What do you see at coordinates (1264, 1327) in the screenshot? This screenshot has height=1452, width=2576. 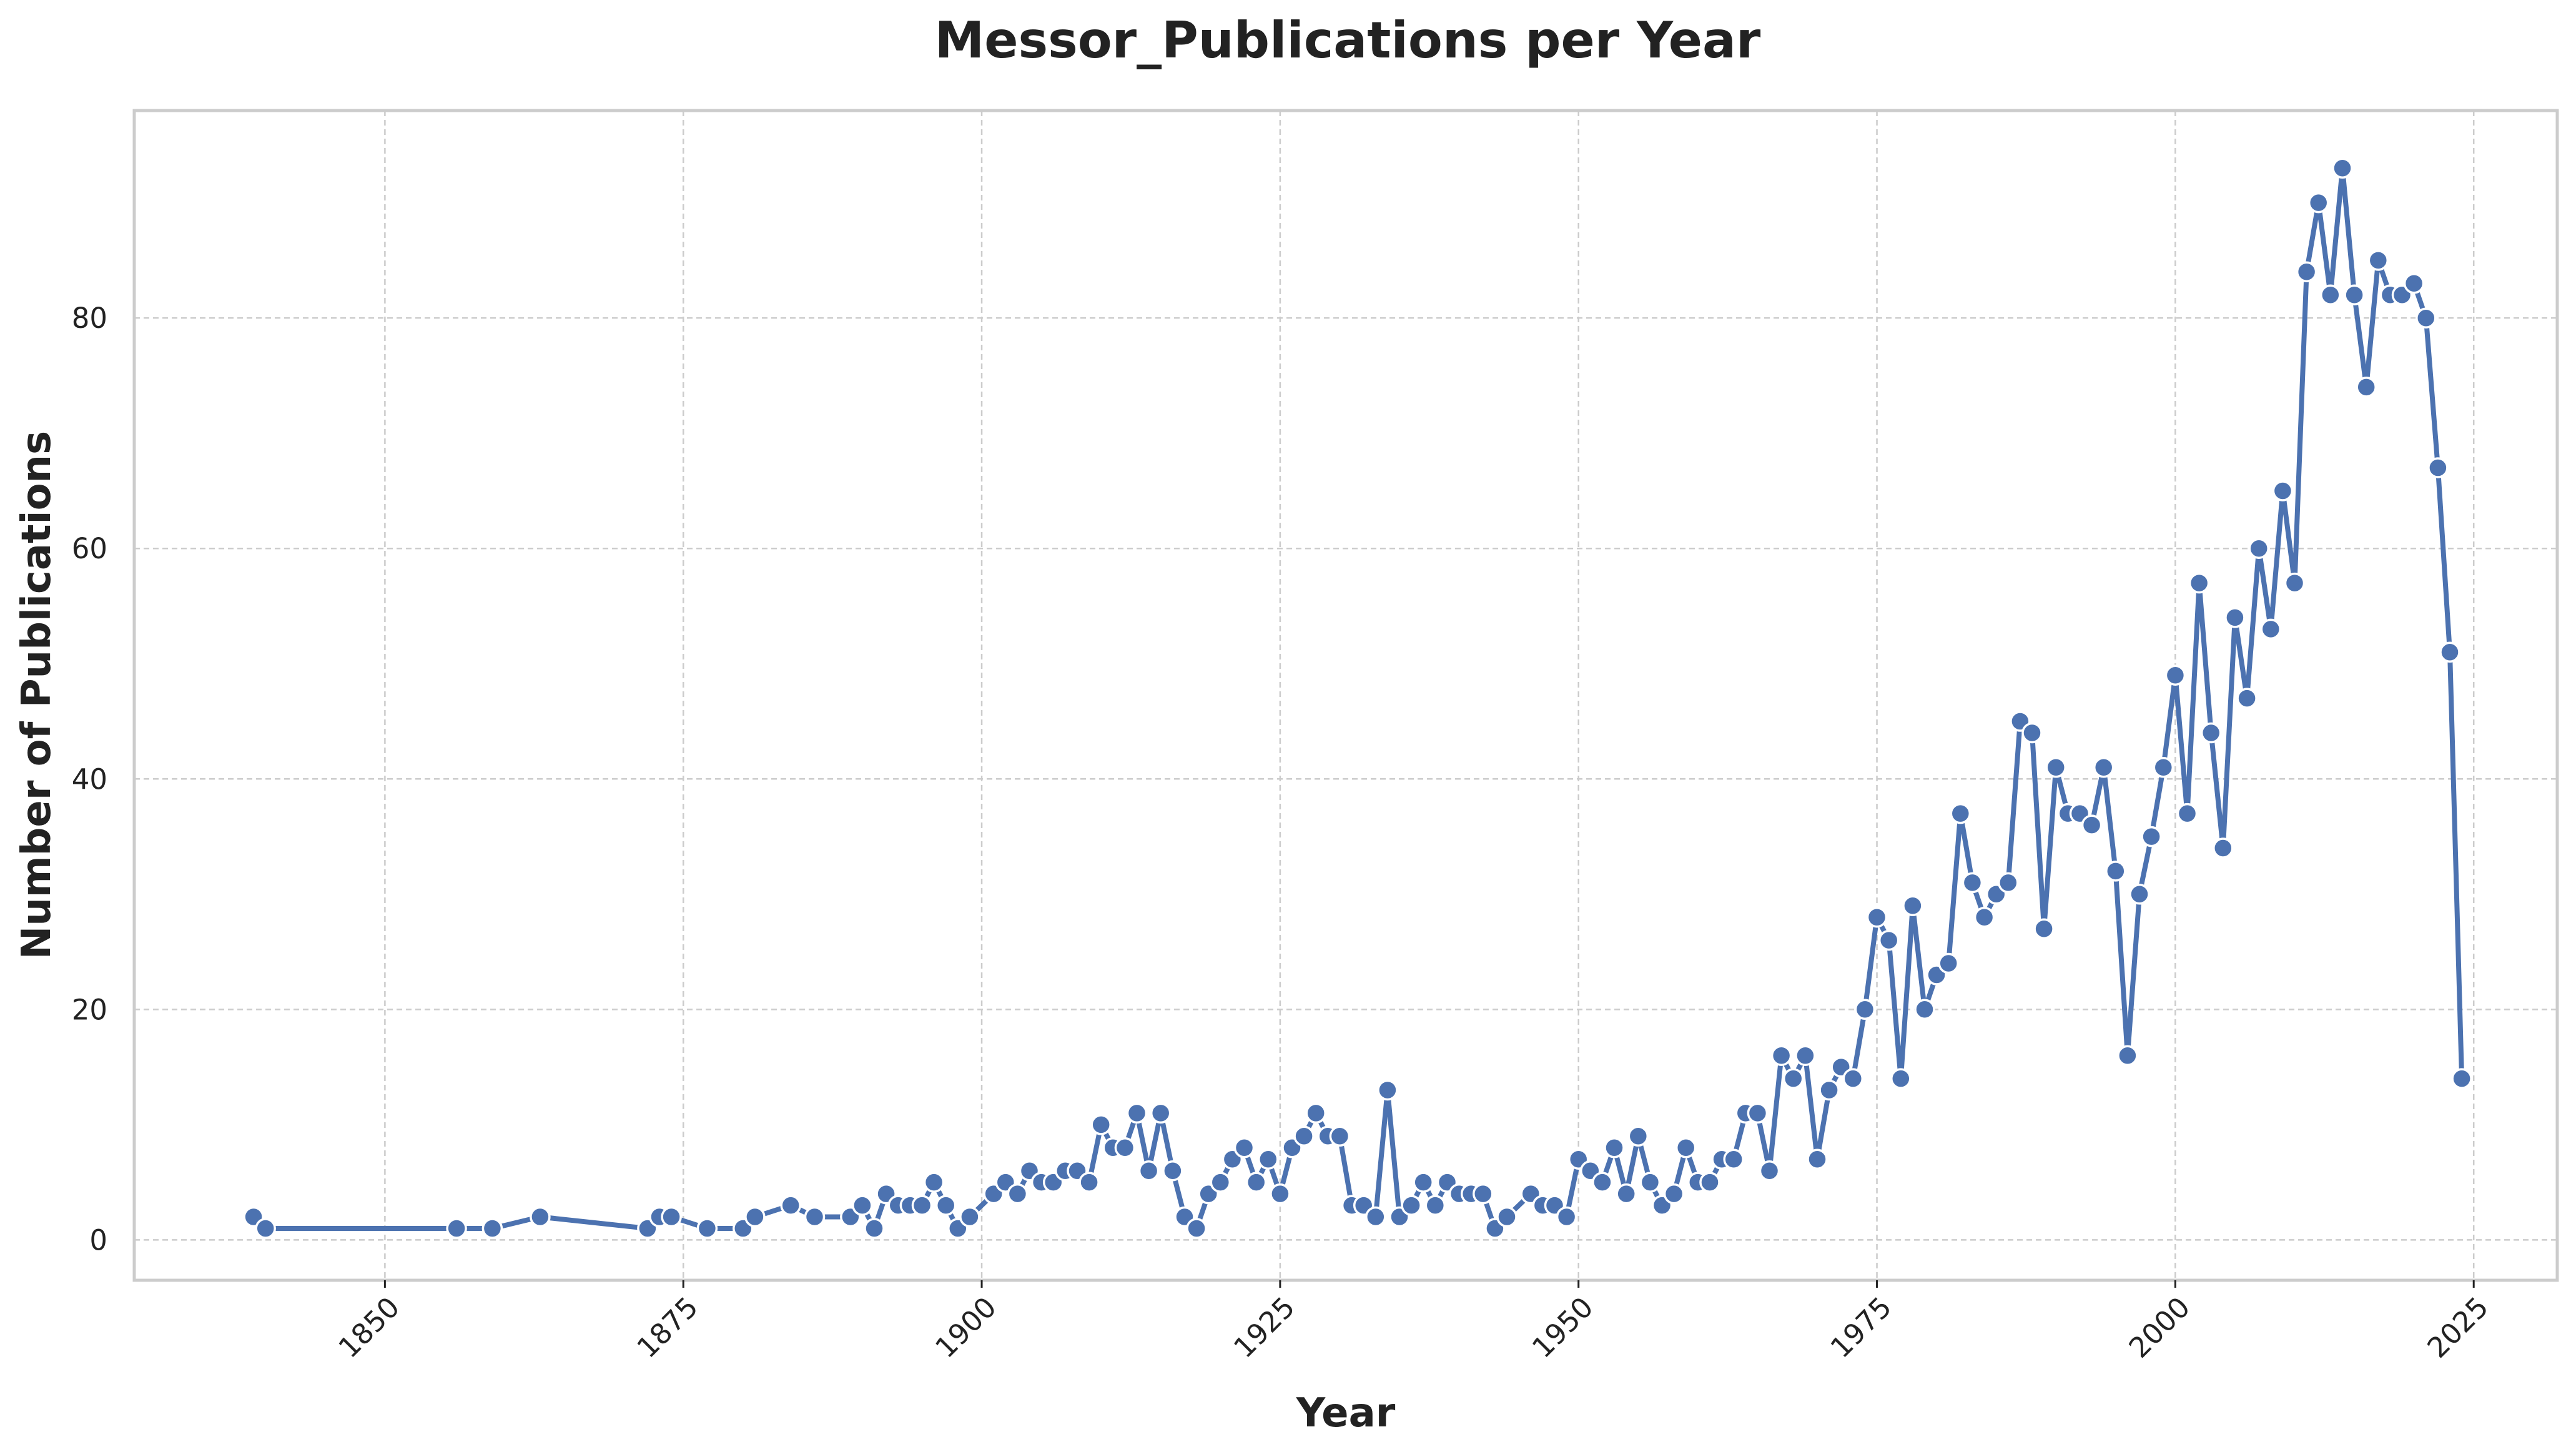 I see `x-tick-label: 1925` at bounding box center [1264, 1327].